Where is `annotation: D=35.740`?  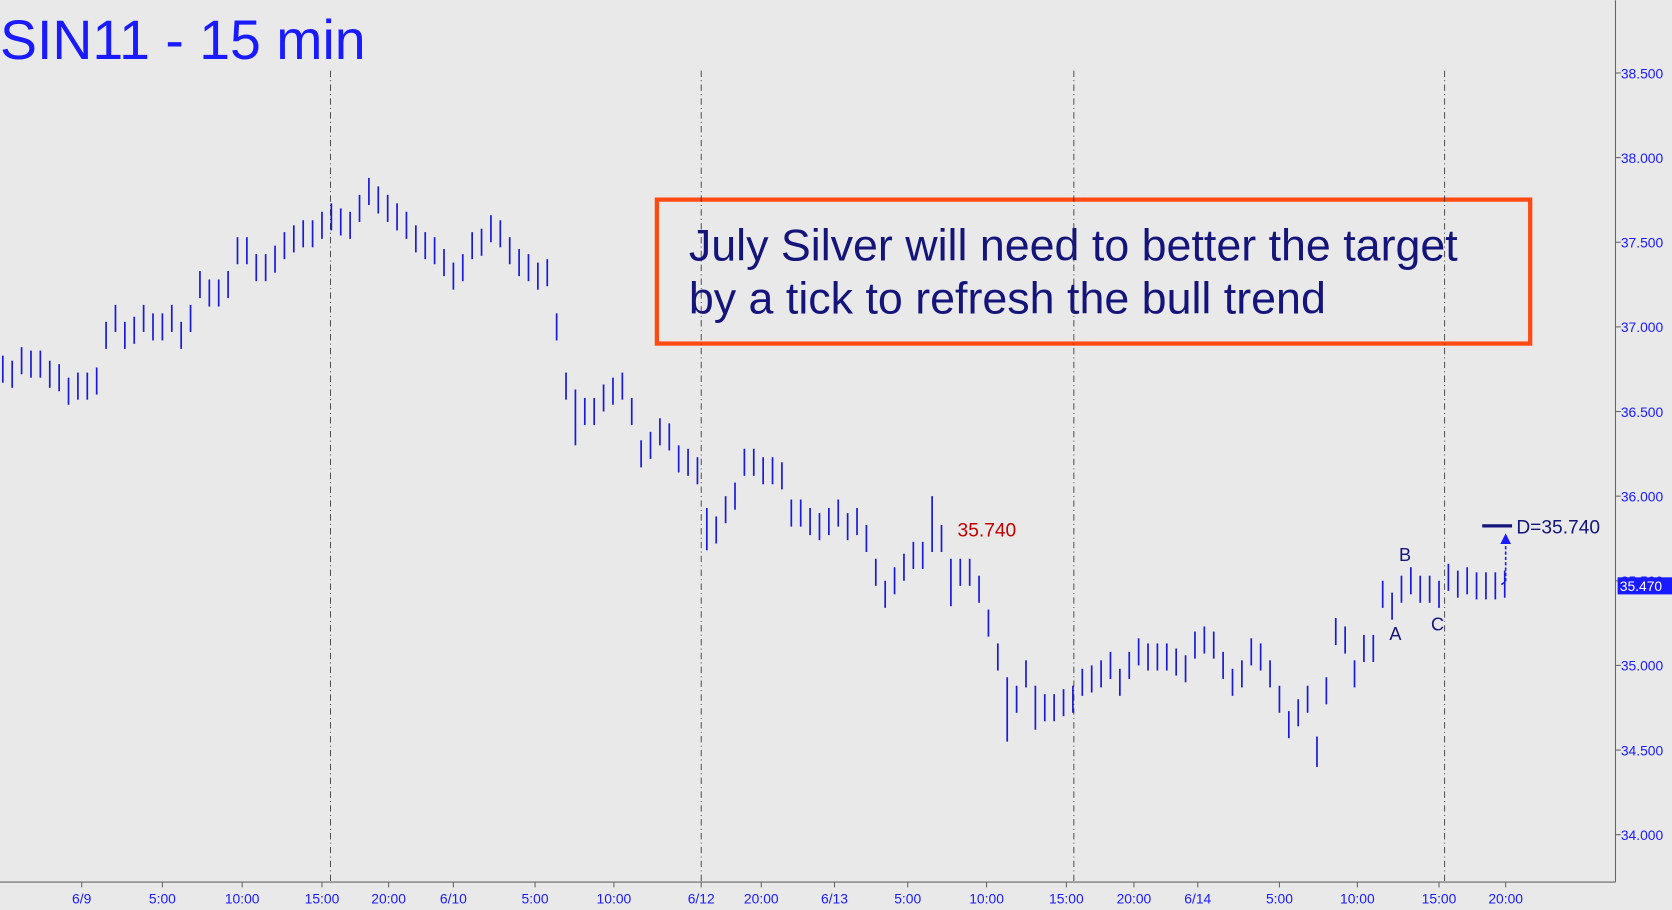
annotation: D=35.740 is located at coordinates (1558, 527).